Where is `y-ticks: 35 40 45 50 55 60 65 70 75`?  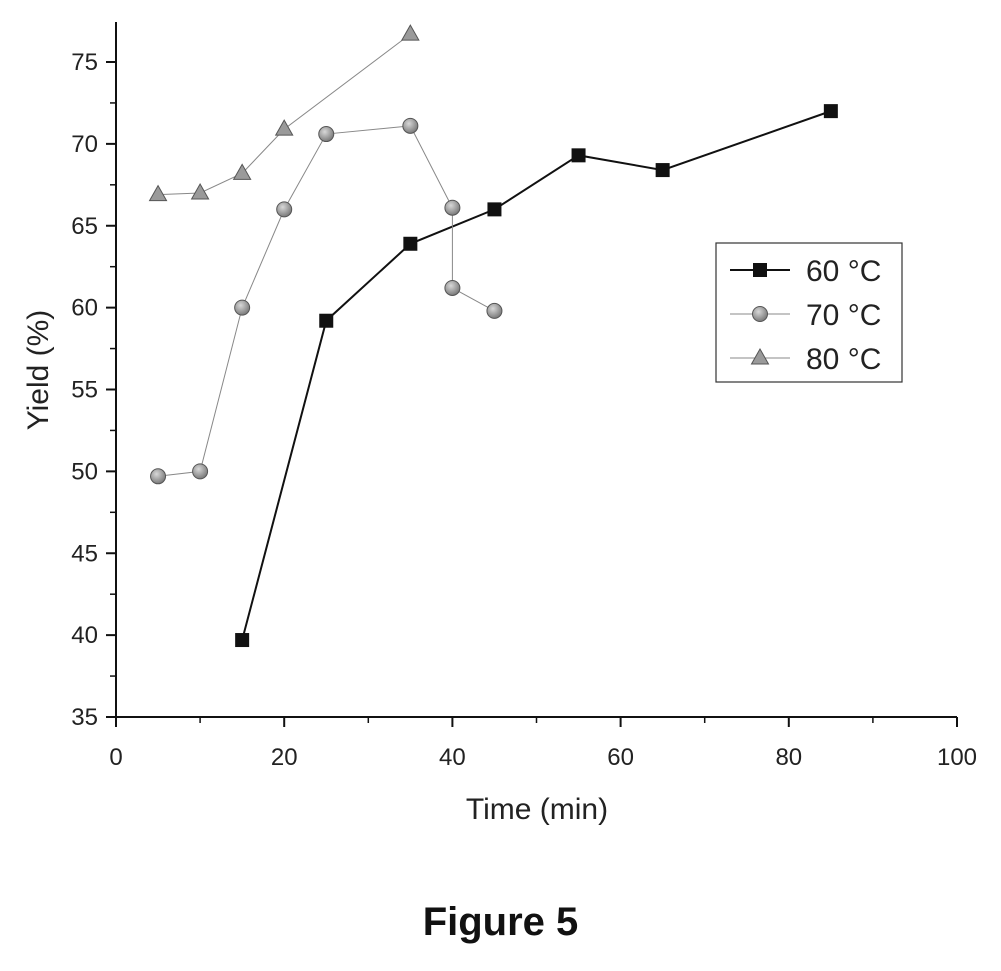
y-ticks: 35 40 45 50 55 60 65 70 75 is located at coordinates (93, 390).